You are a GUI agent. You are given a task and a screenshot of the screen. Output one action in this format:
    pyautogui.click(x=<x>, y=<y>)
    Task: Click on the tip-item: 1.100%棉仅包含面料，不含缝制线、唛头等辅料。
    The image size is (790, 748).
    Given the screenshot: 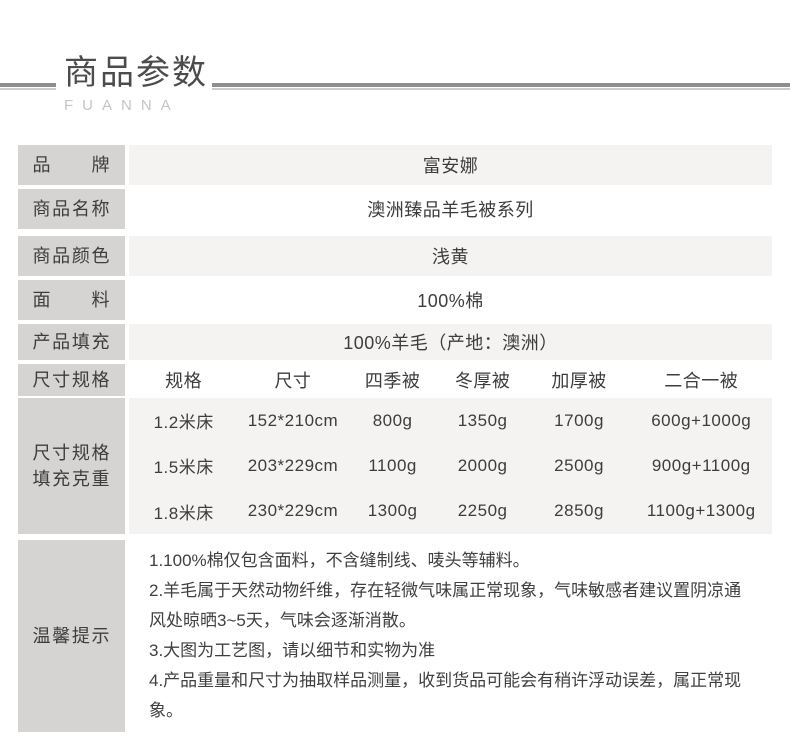 What is the action you would take?
    pyautogui.click(x=339, y=560)
    